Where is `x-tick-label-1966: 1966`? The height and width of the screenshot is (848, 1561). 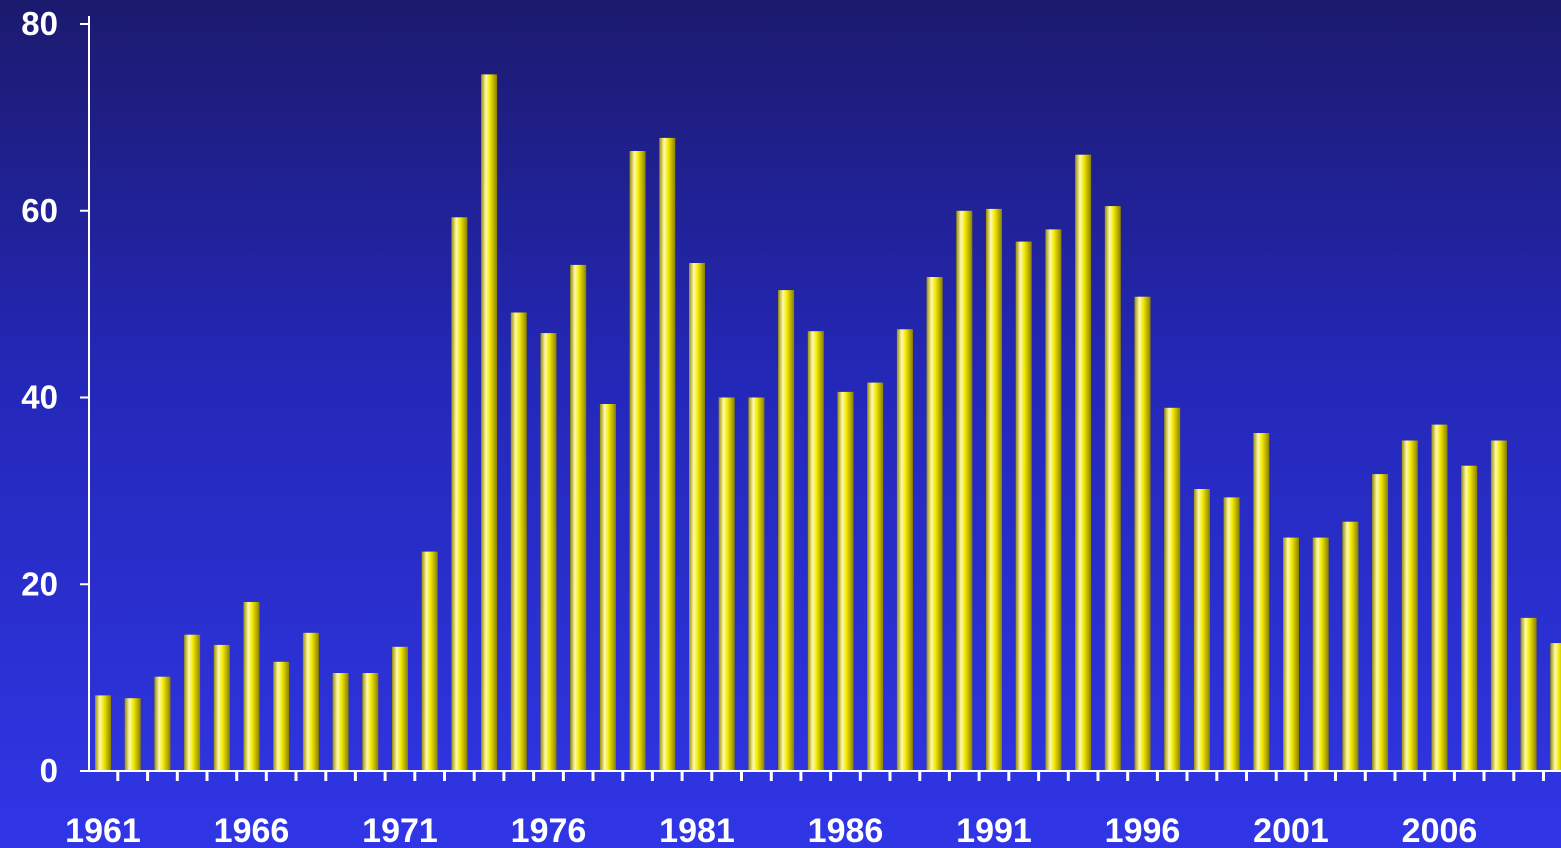 x-tick-label-1966: 1966 is located at coordinates (252, 830).